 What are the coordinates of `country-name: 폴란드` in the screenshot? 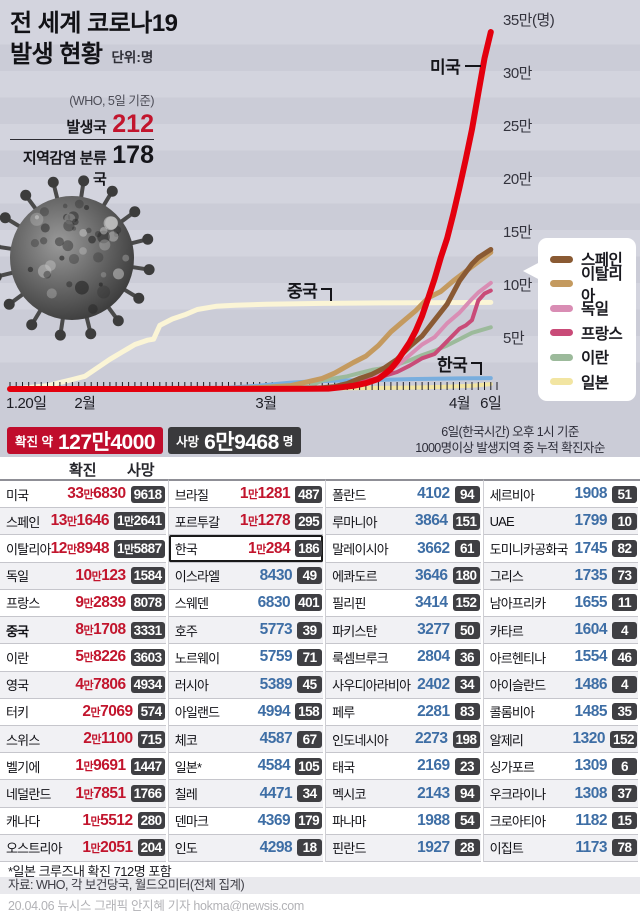 It's located at (349, 495).